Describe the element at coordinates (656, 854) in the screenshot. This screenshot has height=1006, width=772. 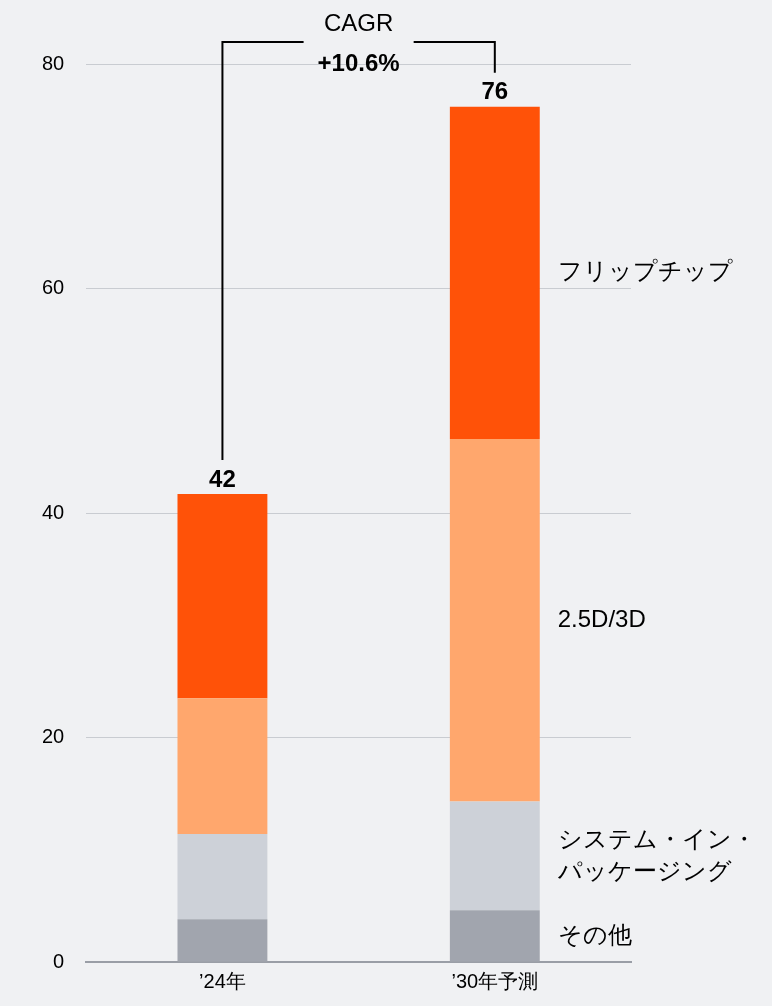
I see `series-label: システム・イン・パッケージング` at that location.